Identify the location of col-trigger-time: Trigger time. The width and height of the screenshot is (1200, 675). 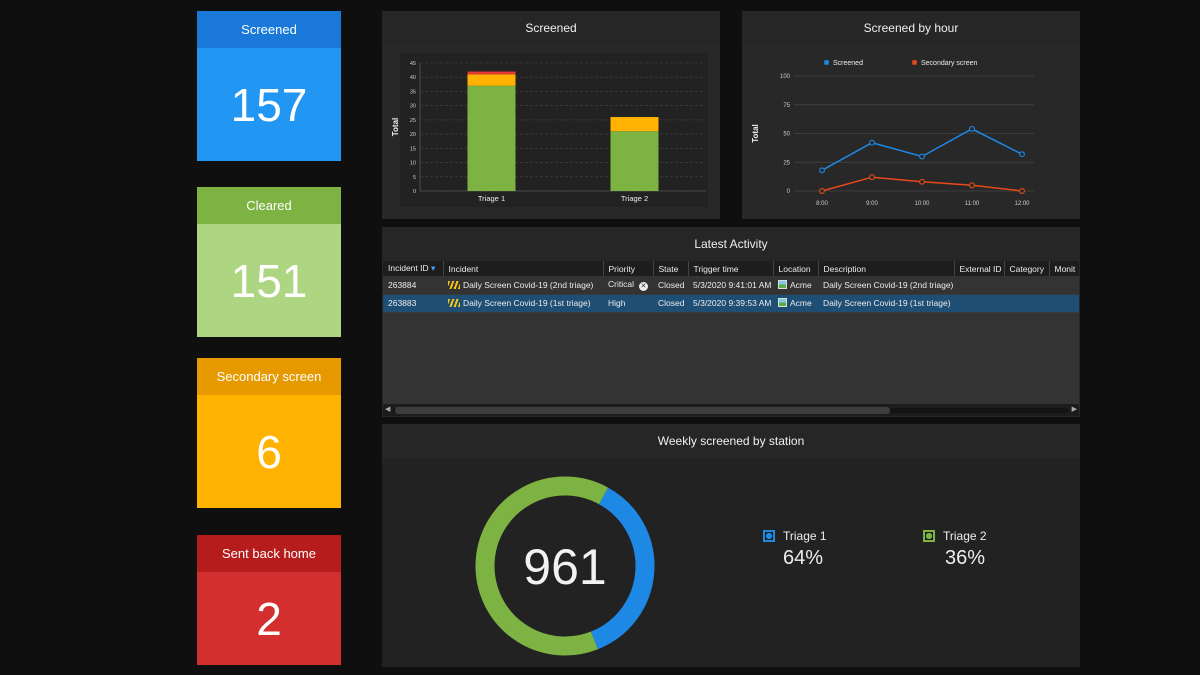
(731, 268).